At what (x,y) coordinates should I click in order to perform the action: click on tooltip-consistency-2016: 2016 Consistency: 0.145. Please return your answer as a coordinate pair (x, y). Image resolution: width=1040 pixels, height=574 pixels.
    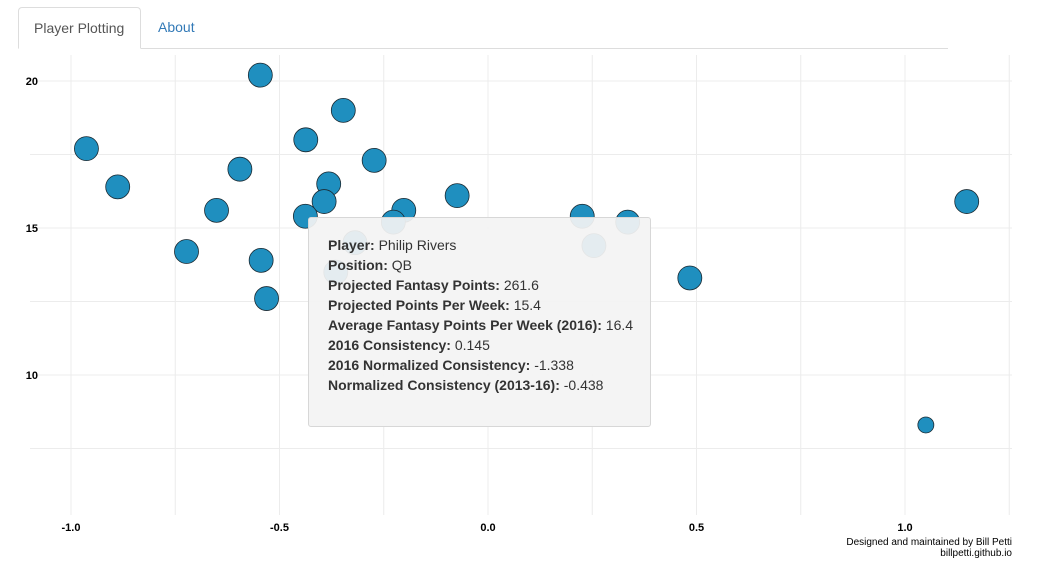
    Looking at the image, I should click on (409, 345).